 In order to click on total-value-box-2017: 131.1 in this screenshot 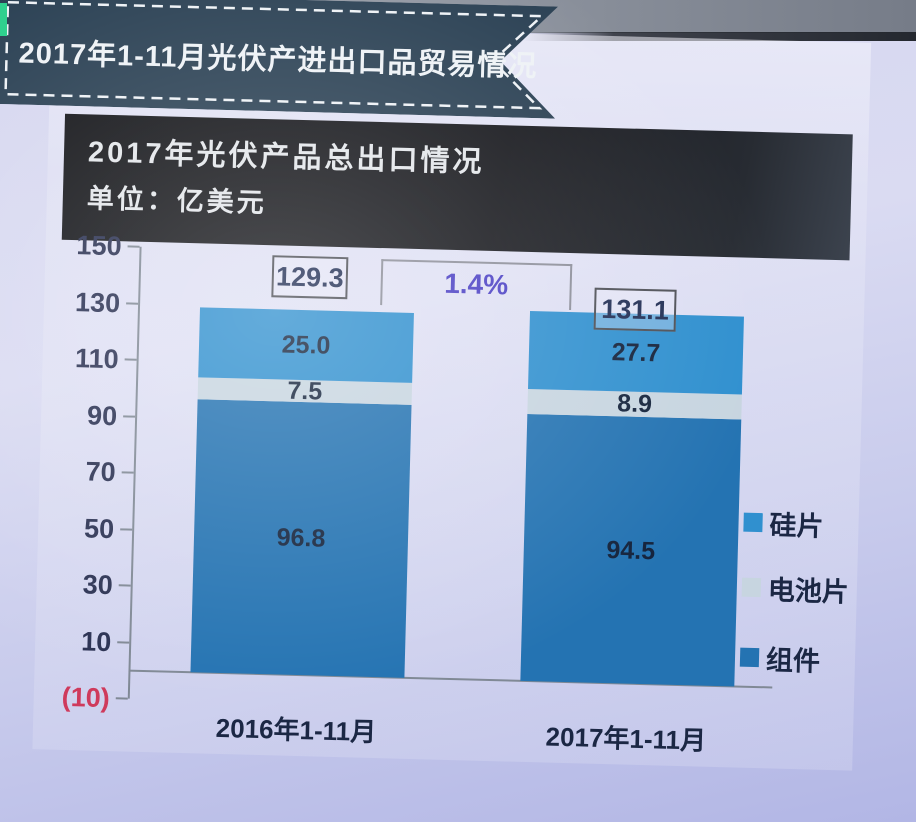, I will do `click(635, 309)`.